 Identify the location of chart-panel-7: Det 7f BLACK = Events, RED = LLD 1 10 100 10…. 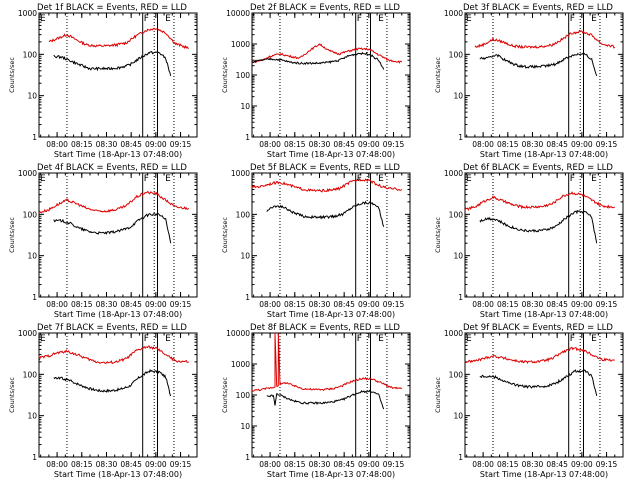
(103, 401).